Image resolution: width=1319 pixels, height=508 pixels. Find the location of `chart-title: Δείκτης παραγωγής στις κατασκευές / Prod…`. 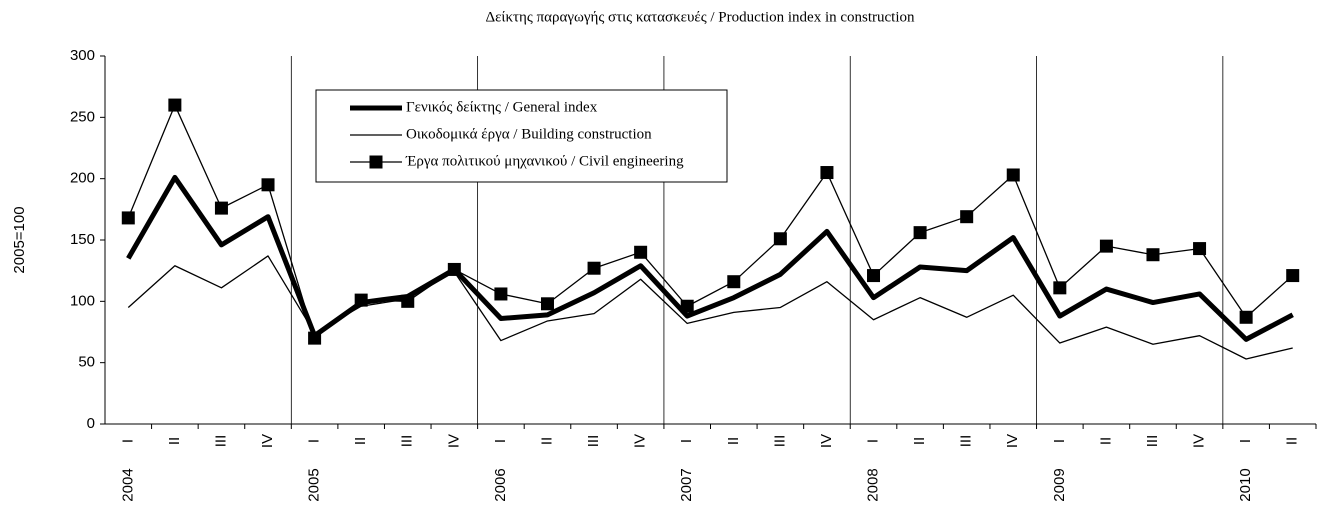

chart-title: Δείκτης παραγωγής στις κατασκευές / Prod… is located at coordinates (700, 17).